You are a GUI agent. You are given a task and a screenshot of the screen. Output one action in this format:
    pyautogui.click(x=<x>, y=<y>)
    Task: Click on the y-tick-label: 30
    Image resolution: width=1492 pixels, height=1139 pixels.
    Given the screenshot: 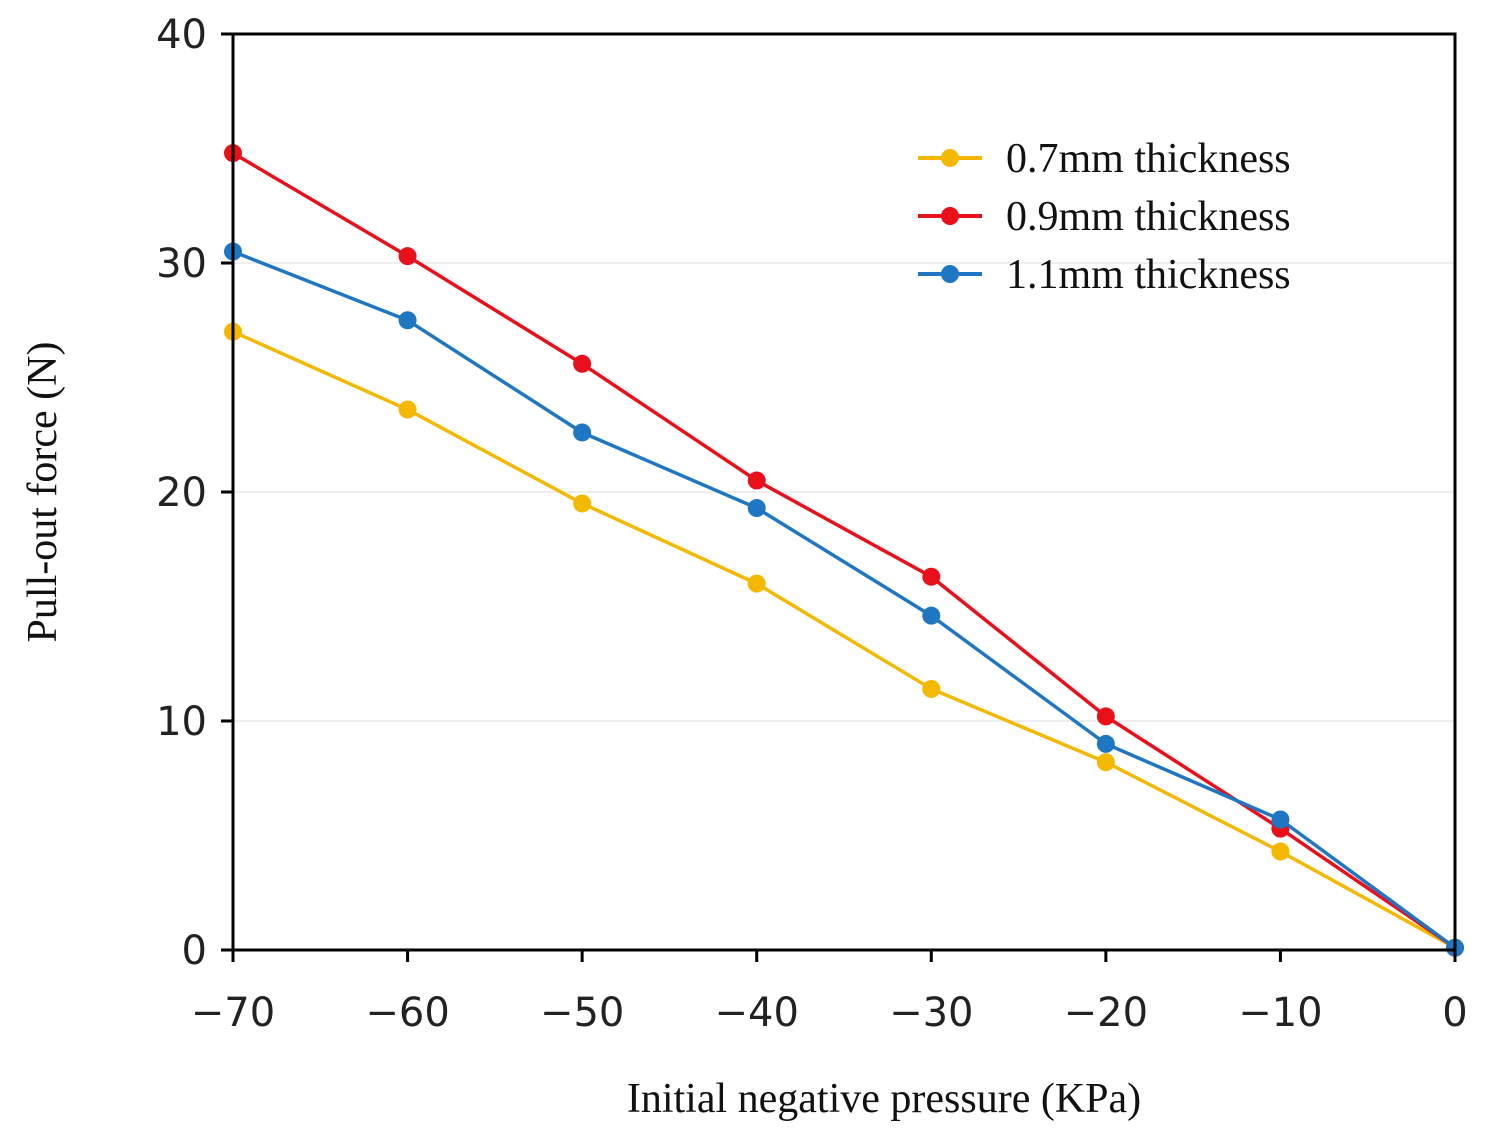 What is the action you would take?
    pyautogui.click(x=181, y=264)
    